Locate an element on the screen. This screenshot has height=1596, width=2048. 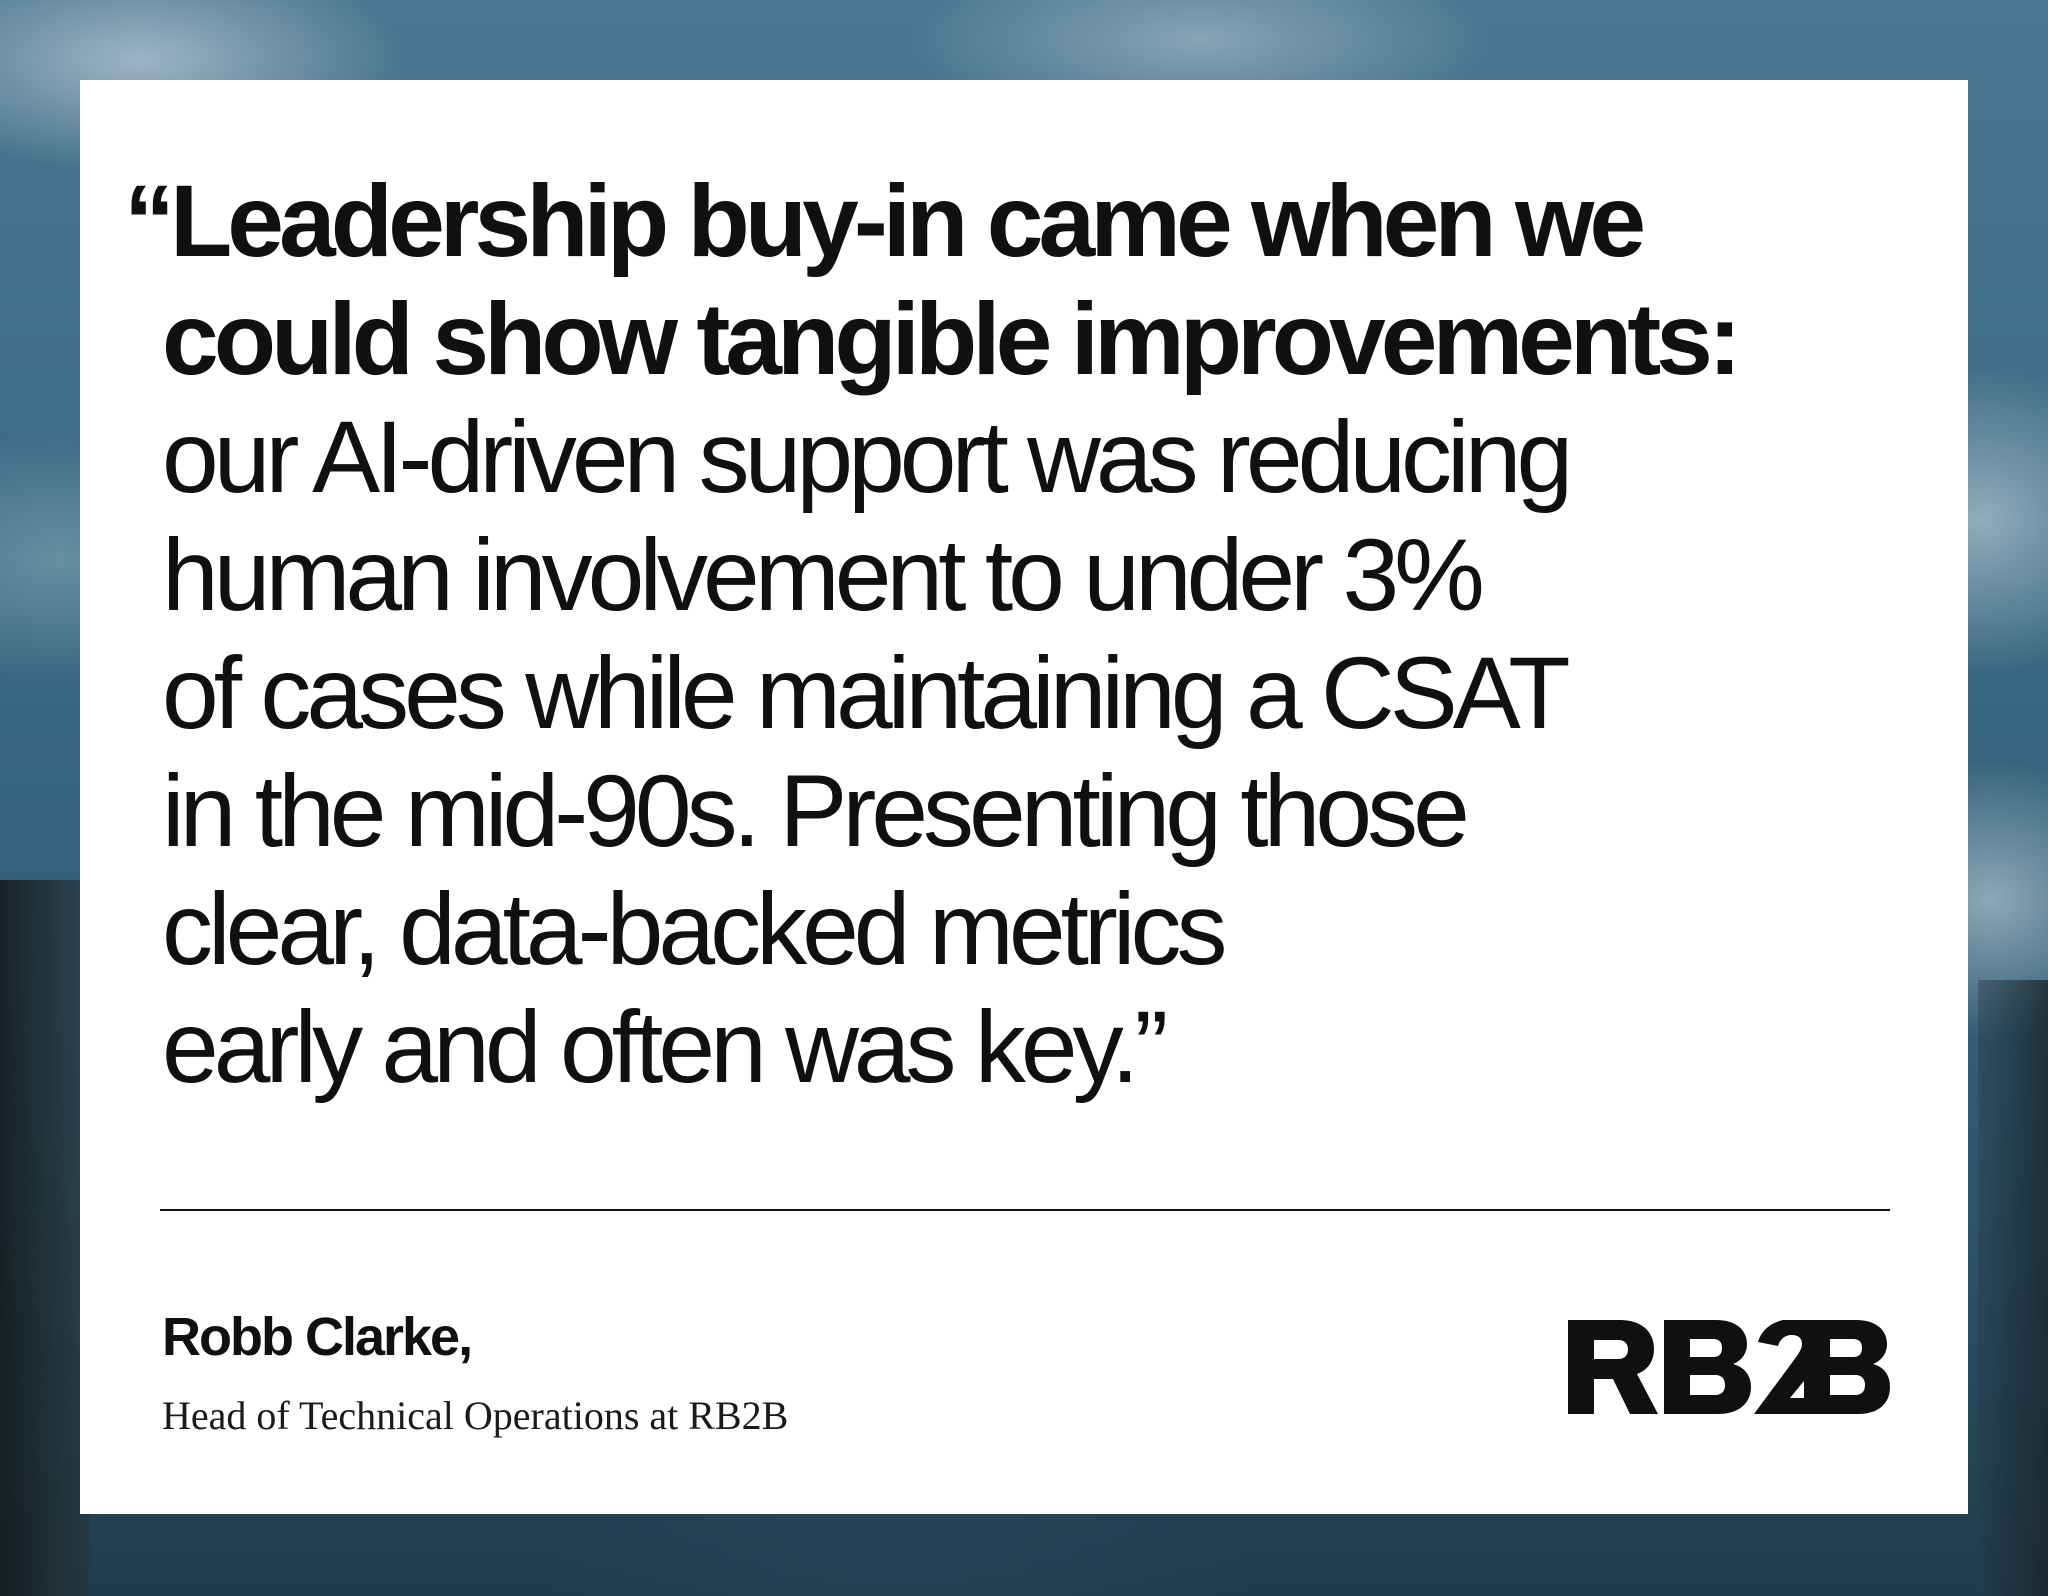
quote-line-8: early and often was key.” is located at coordinates (665, 1047).